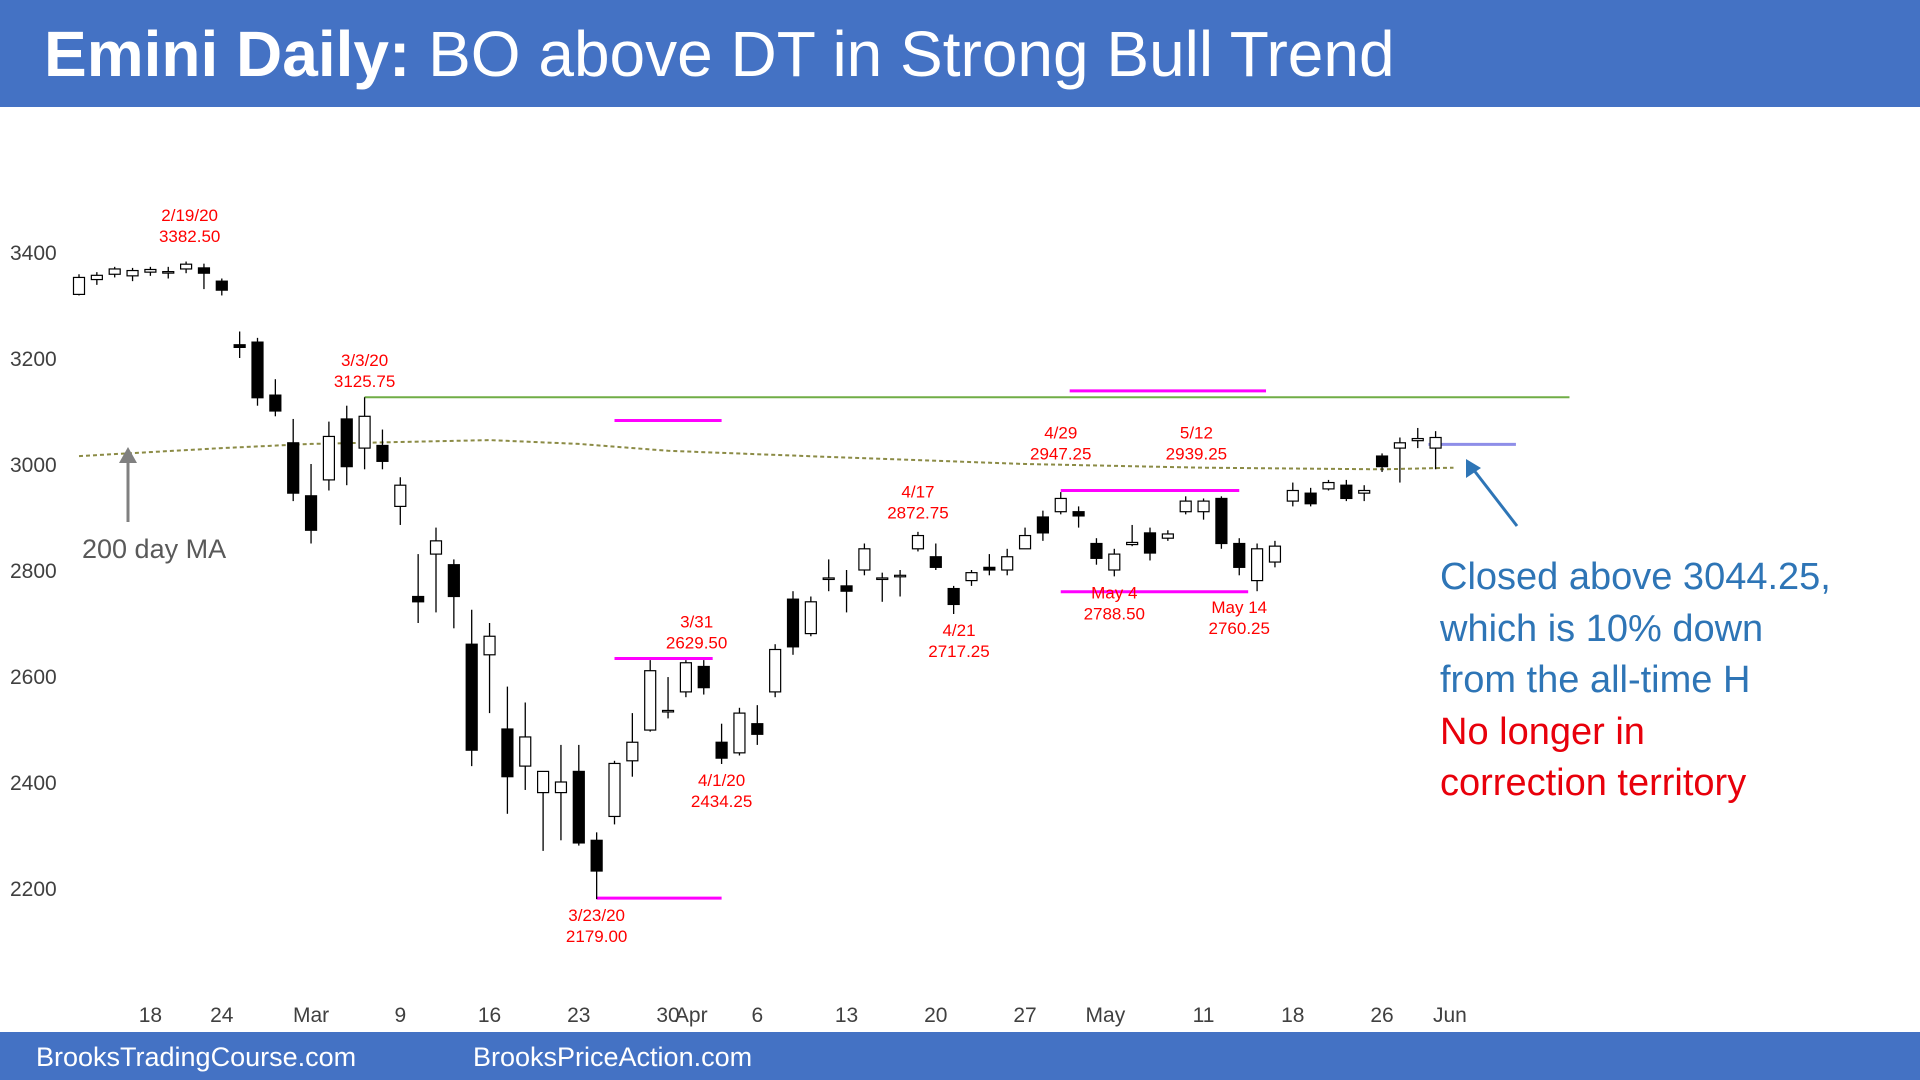 Image resolution: width=1920 pixels, height=1080 pixels. I want to click on annotation-price: 2179.00, so click(596, 936).